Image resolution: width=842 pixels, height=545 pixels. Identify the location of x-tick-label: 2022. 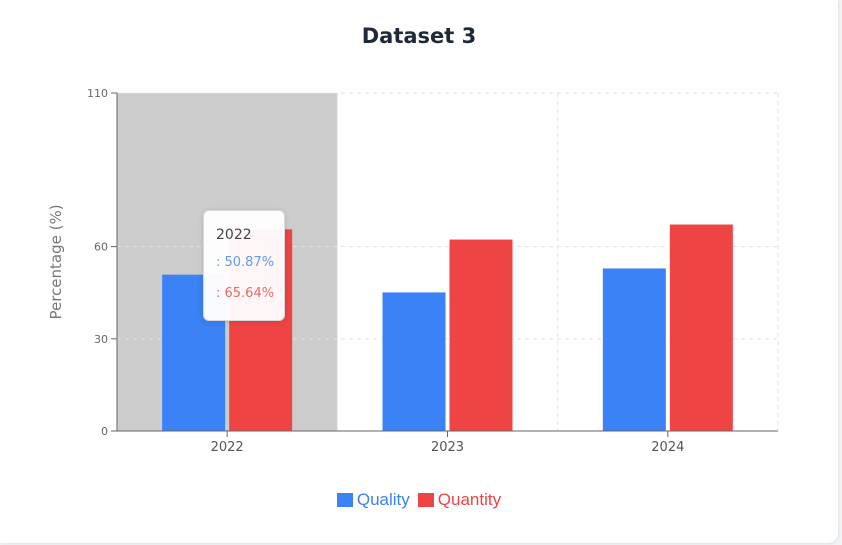
(227, 447).